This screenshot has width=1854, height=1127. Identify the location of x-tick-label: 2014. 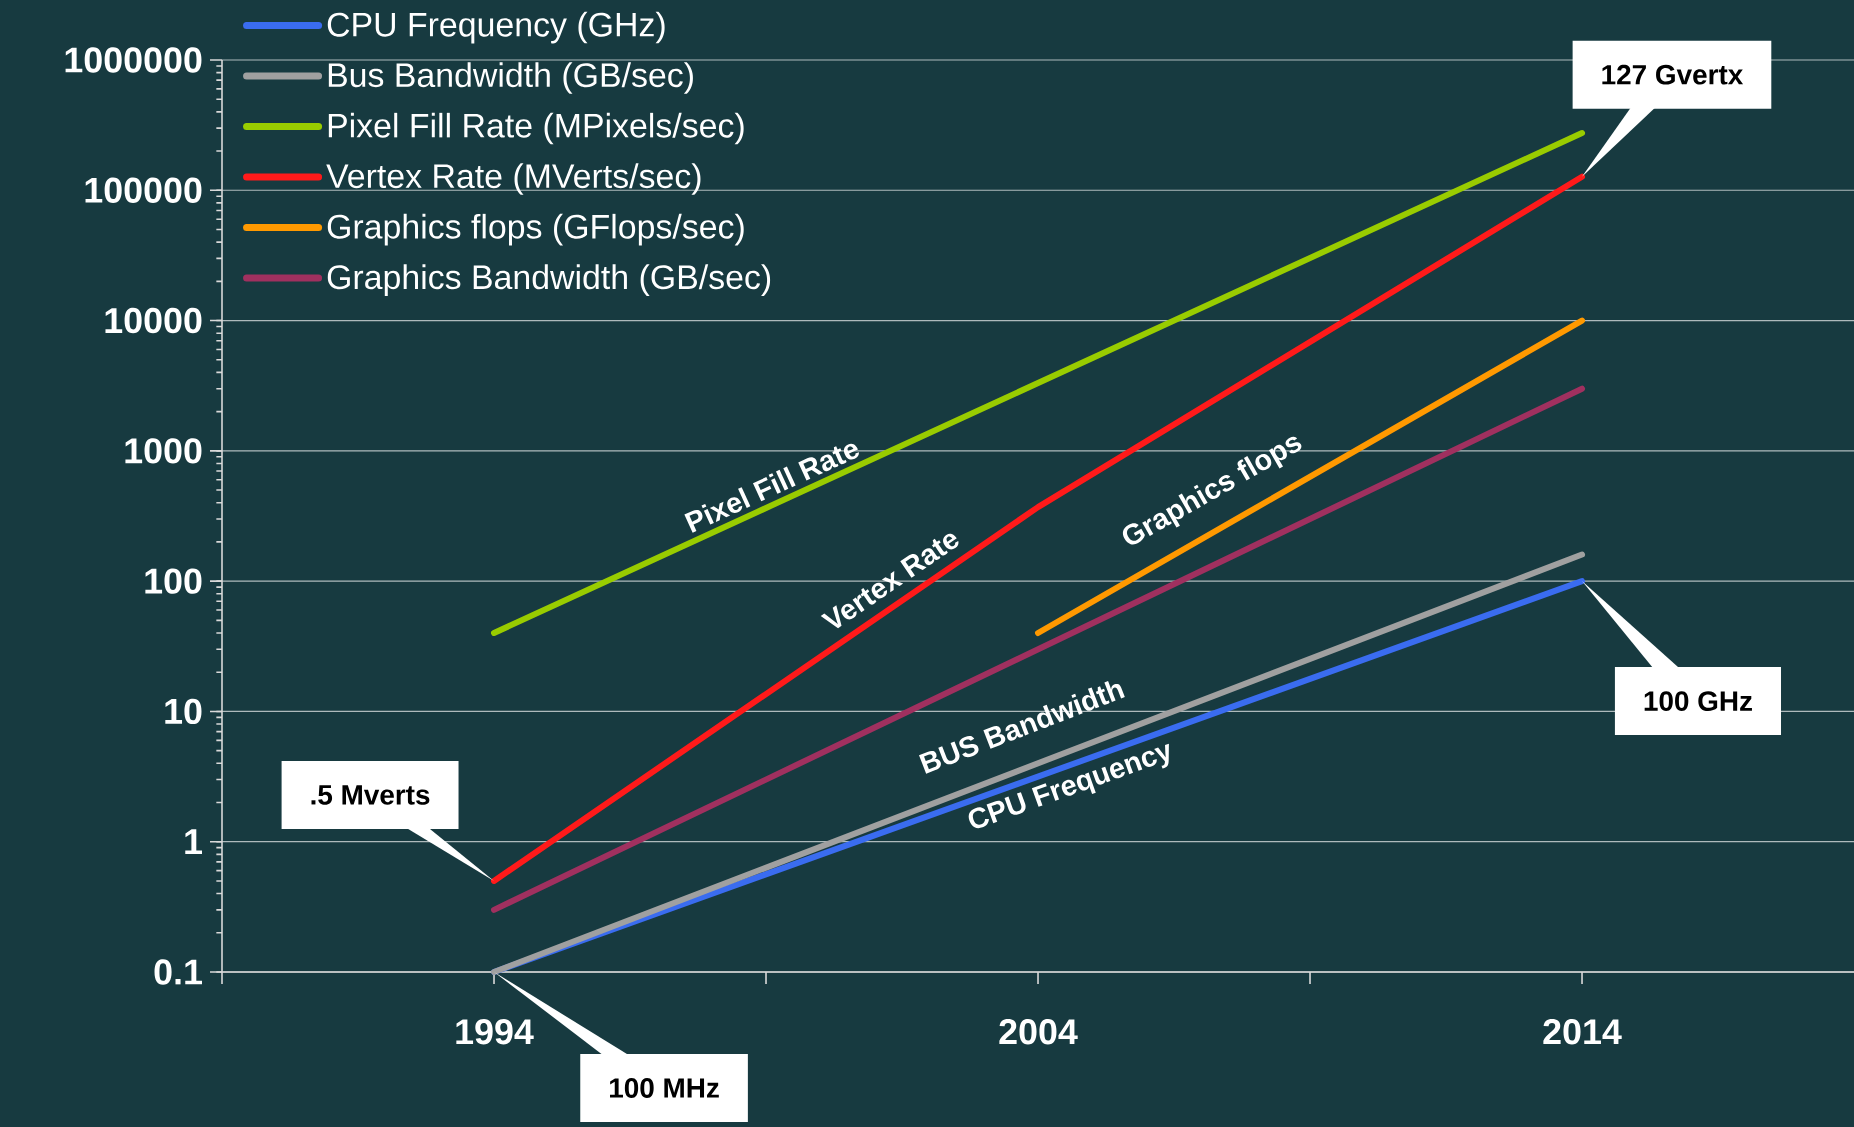
(1582, 1032).